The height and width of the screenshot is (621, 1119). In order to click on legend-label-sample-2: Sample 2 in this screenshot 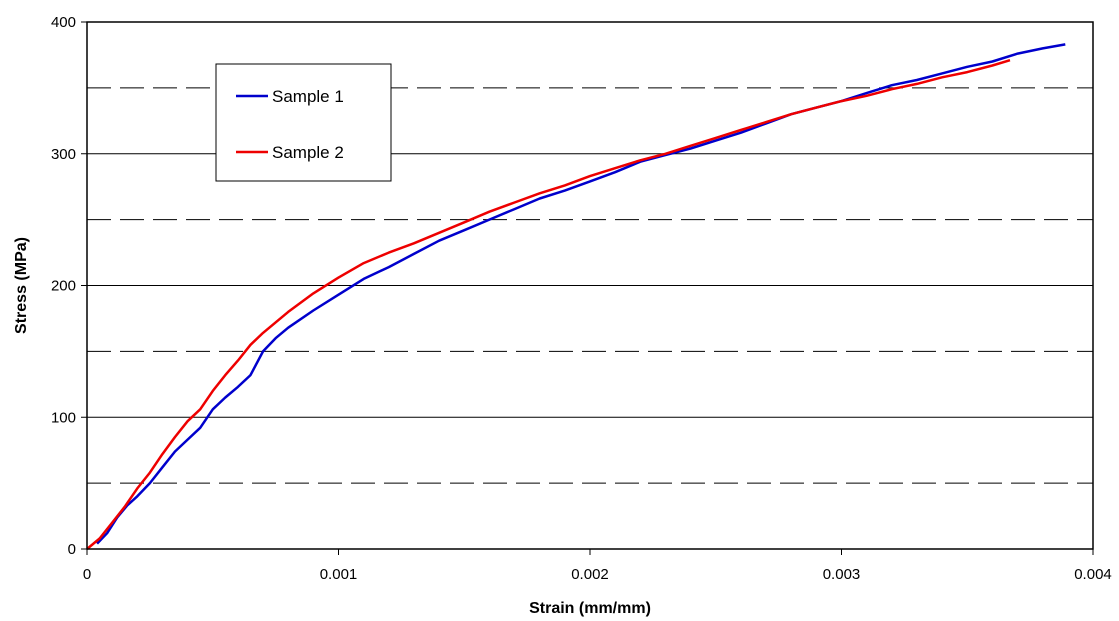, I will do `click(308, 152)`.